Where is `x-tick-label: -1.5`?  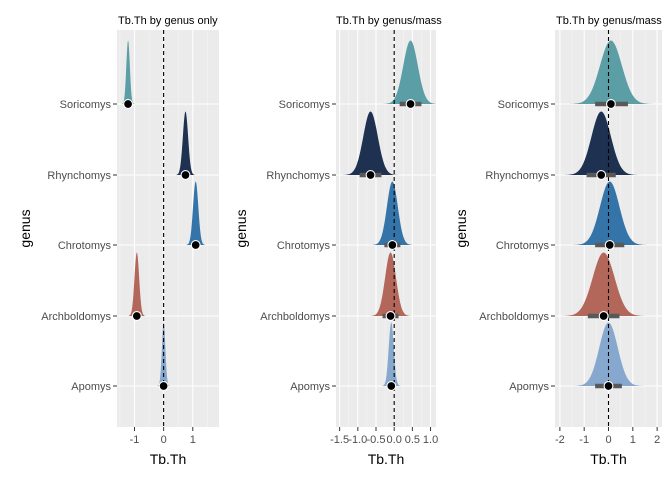 x-tick-label: -1.5 is located at coordinates (339, 440).